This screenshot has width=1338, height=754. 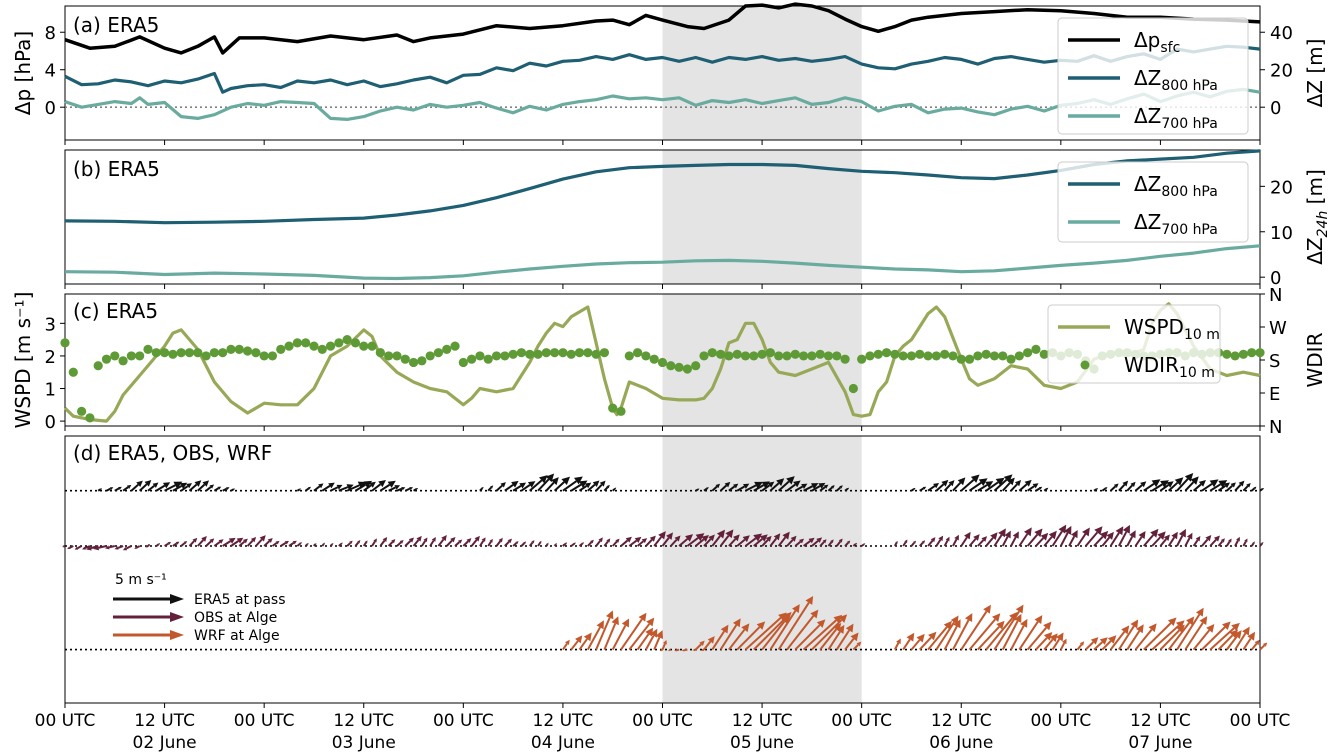 What do you see at coordinates (762, 721) in the screenshot?
I see `x-tick-label: 12 UTC` at bounding box center [762, 721].